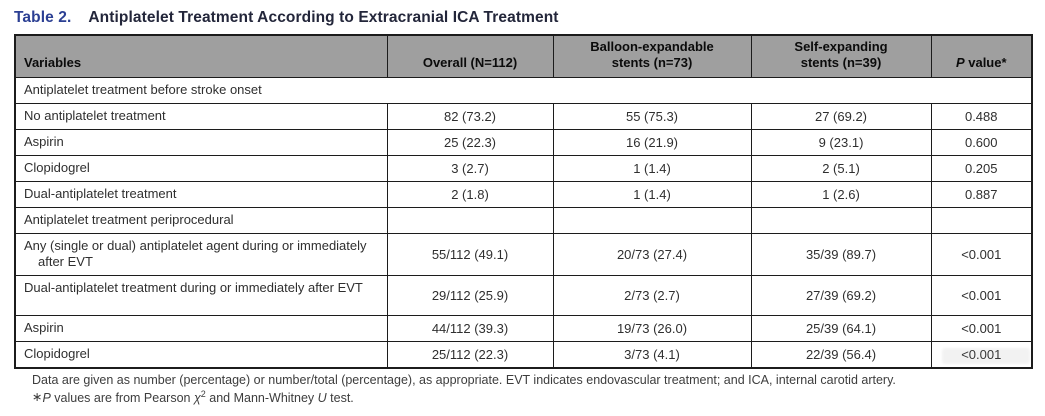  Describe the element at coordinates (652, 355) in the screenshot. I see `cell-balloon: 3/73 (4.1)` at that location.